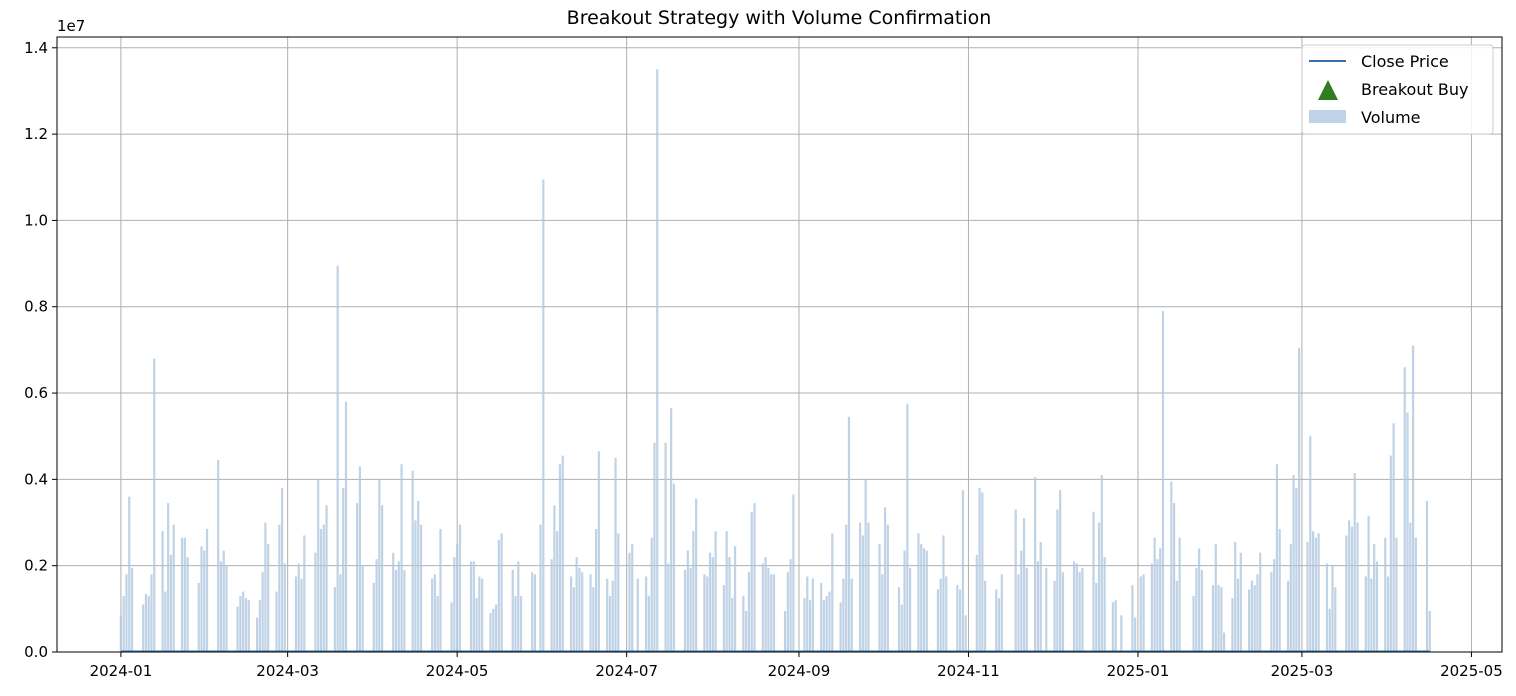 This screenshot has width=1516, height=696. What do you see at coordinates (968, 671) in the screenshot?
I see `x-tick-label: 2024-11` at bounding box center [968, 671].